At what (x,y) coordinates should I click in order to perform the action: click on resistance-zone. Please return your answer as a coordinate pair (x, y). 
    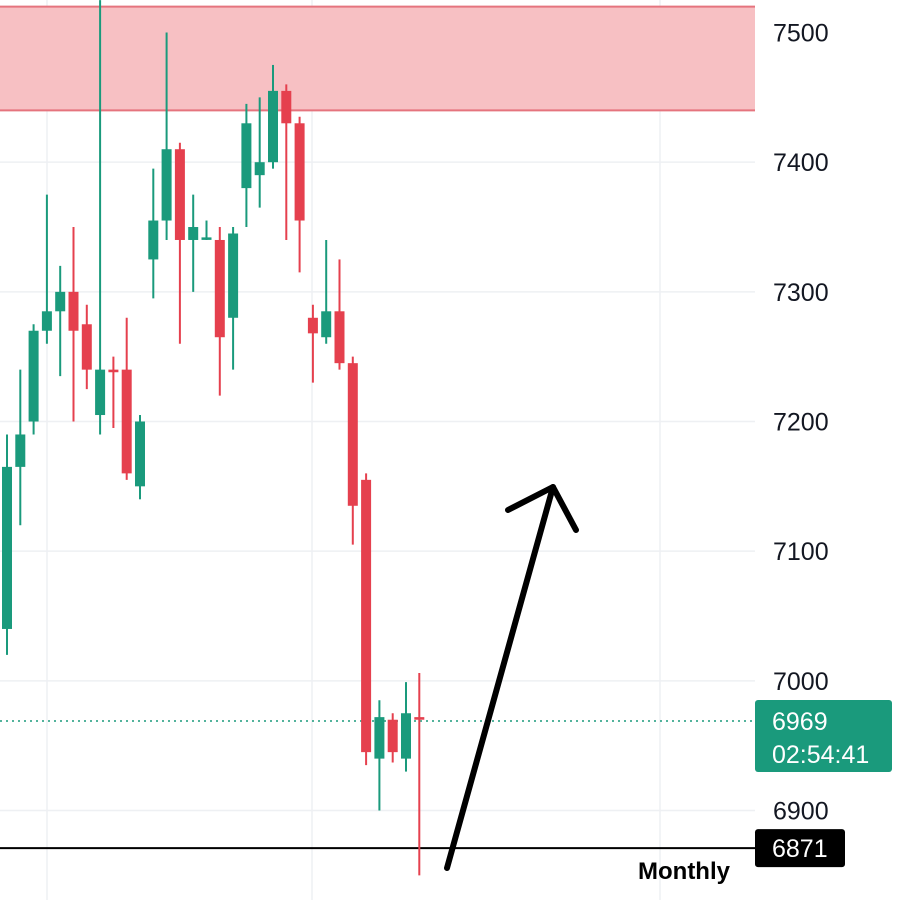
    Looking at the image, I should click on (377, 58).